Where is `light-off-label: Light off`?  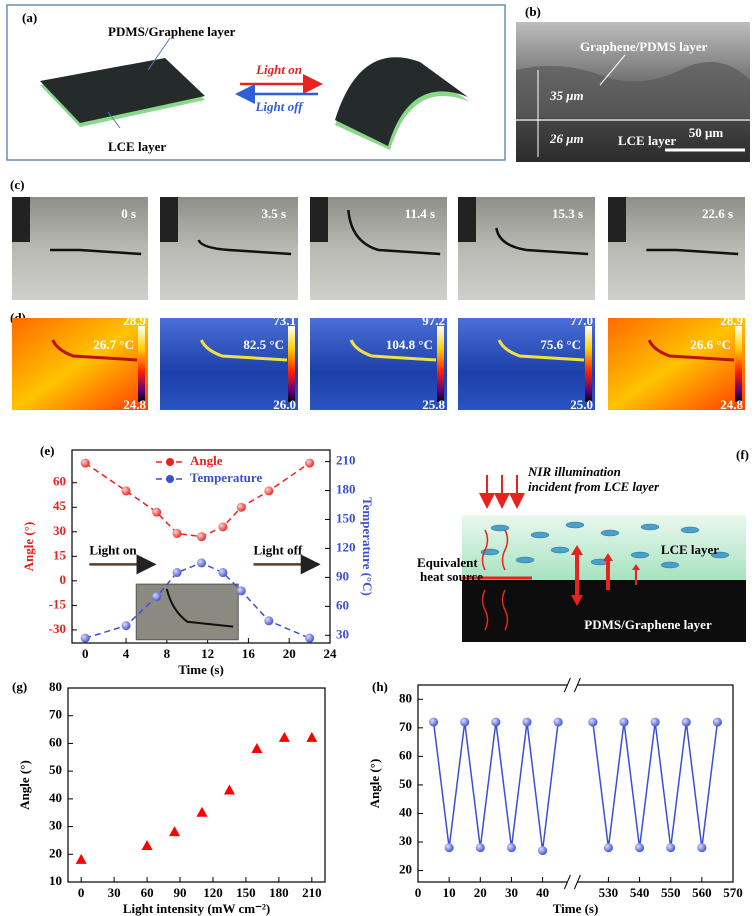
light-off-label: Light off is located at coordinates (279, 106).